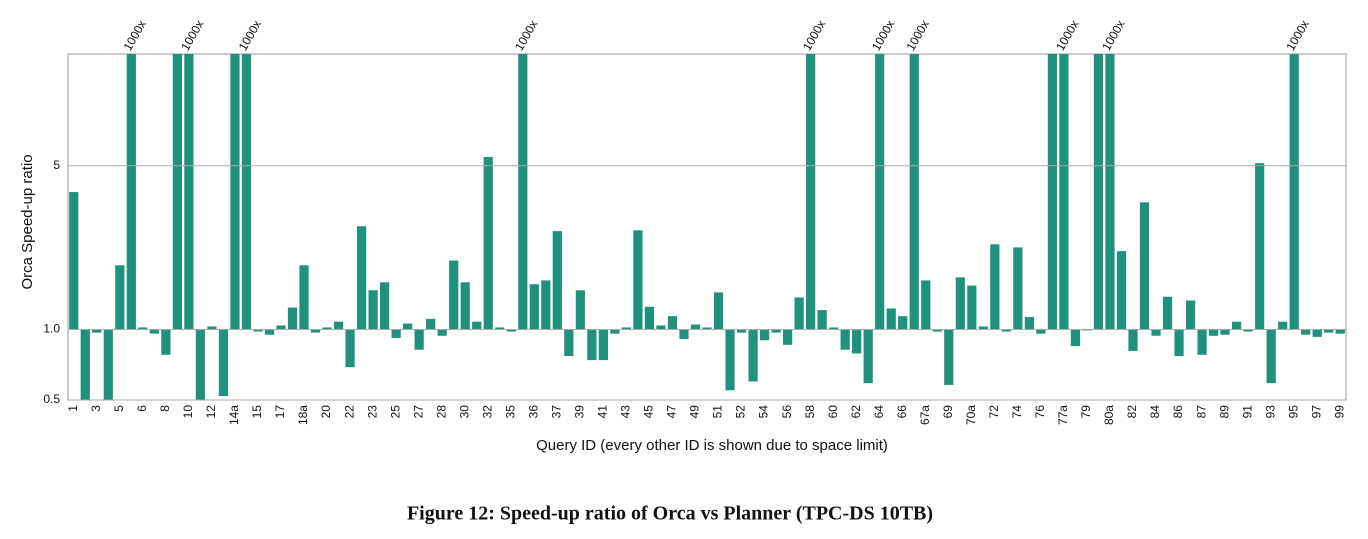 The image size is (1368, 539). What do you see at coordinates (902, 412) in the screenshot?
I see `x-tick-label: 66` at bounding box center [902, 412].